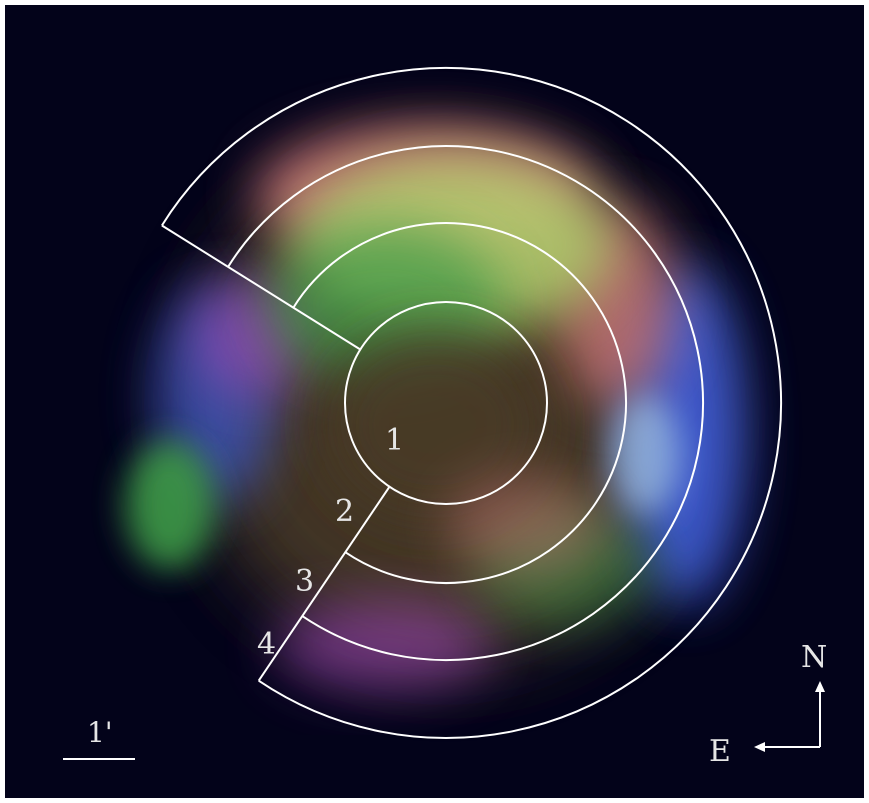  I want to click on compass-east-label: E, so click(720, 751).